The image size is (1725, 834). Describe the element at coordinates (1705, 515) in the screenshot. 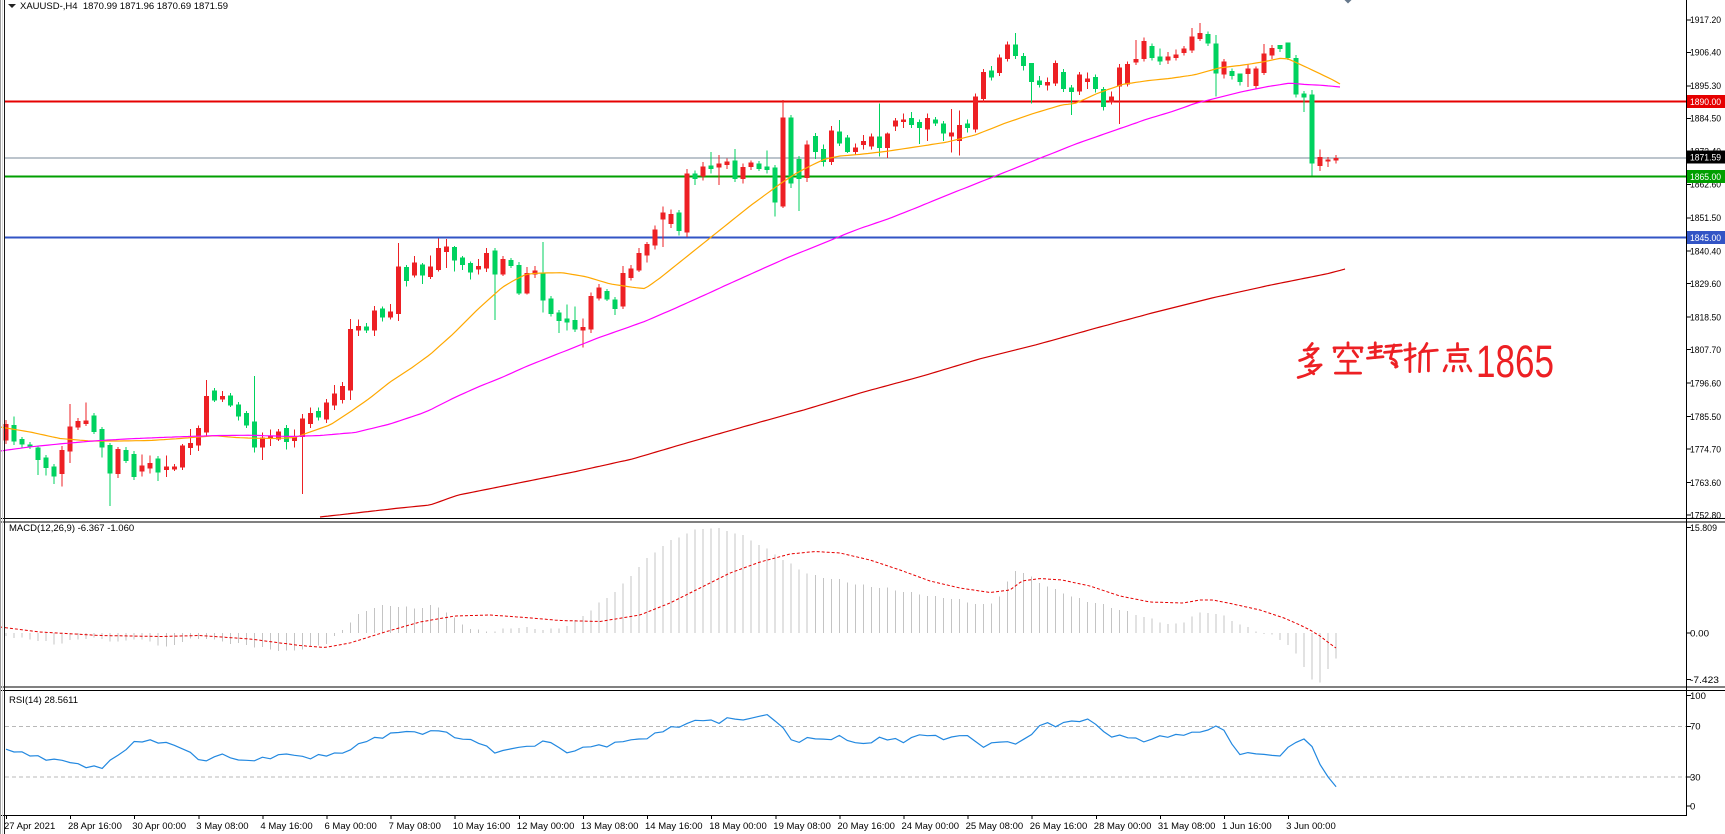

I see `svg-text: 1752.80` at that location.